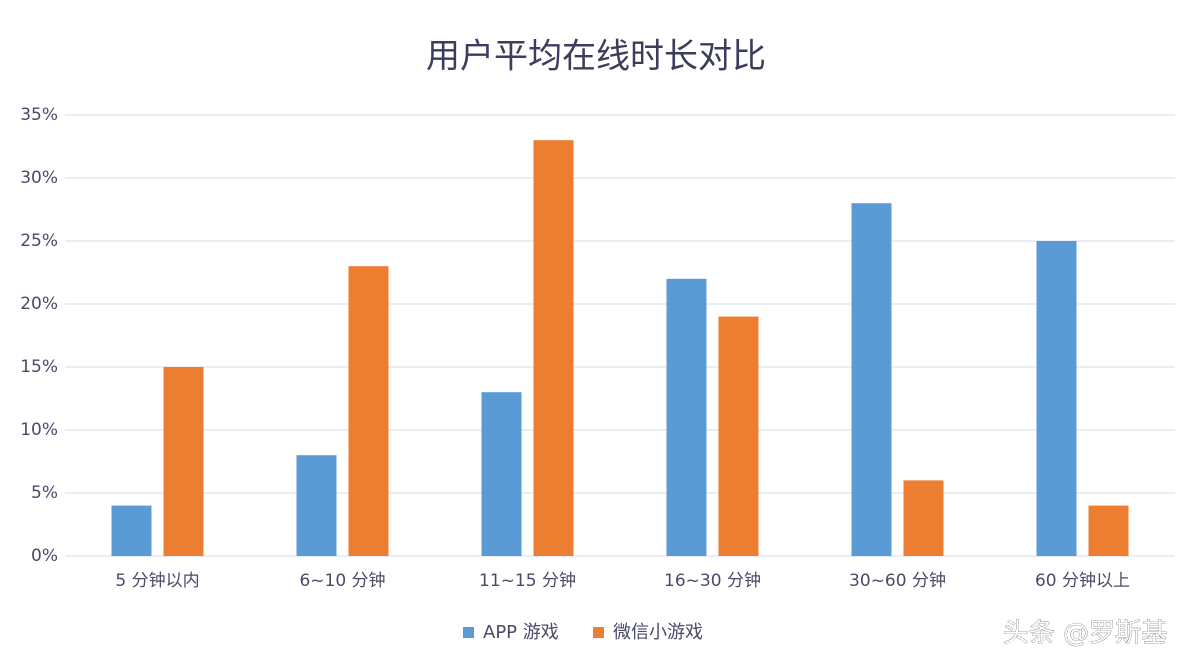 Image resolution: width=1200 pixels, height=670 pixels. Describe the element at coordinates (39, 115) in the screenshot. I see `y-tick-label: 35%` at that location.